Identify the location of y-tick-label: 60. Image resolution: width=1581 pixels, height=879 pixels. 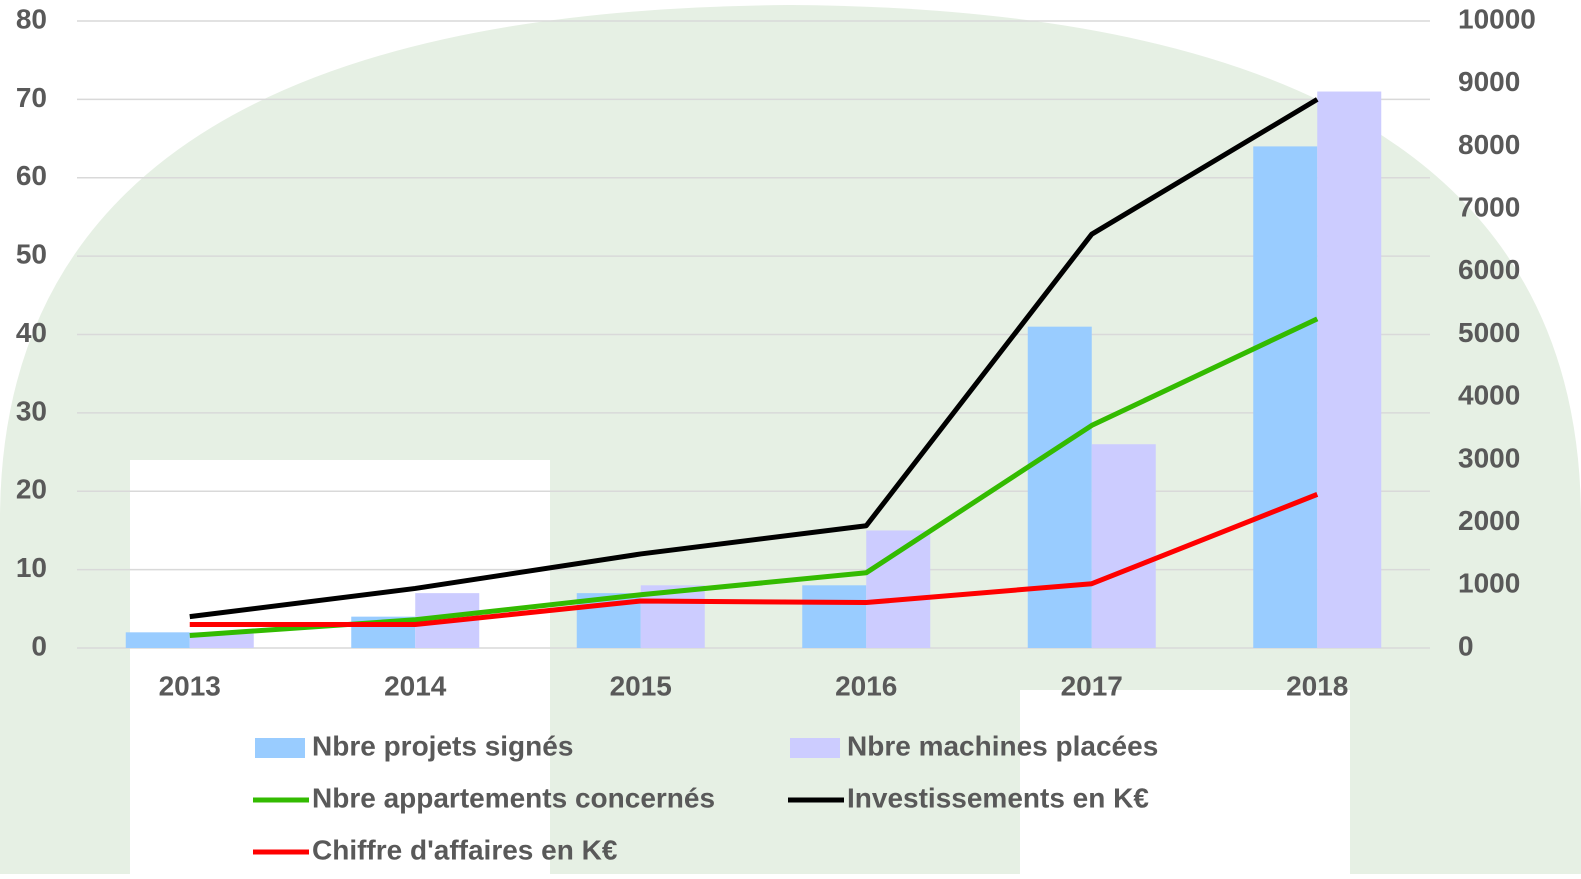
(31, 175).